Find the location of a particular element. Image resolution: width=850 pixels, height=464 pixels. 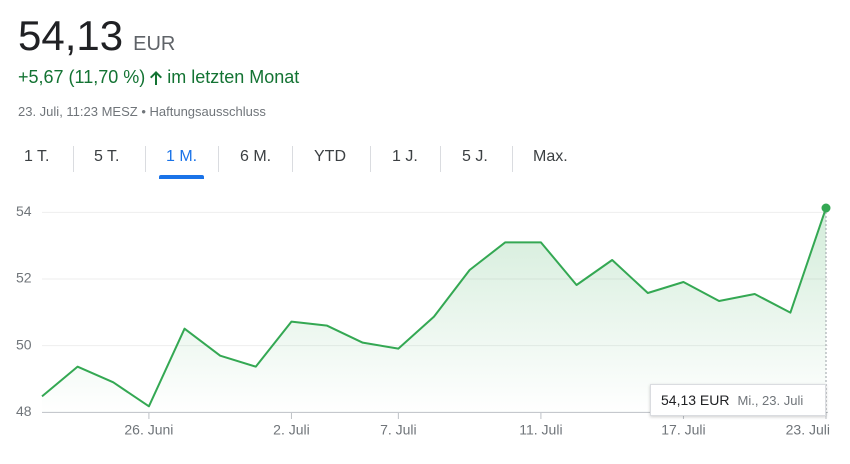

y-tick-label: 48 is located at coordinates (24, 411).